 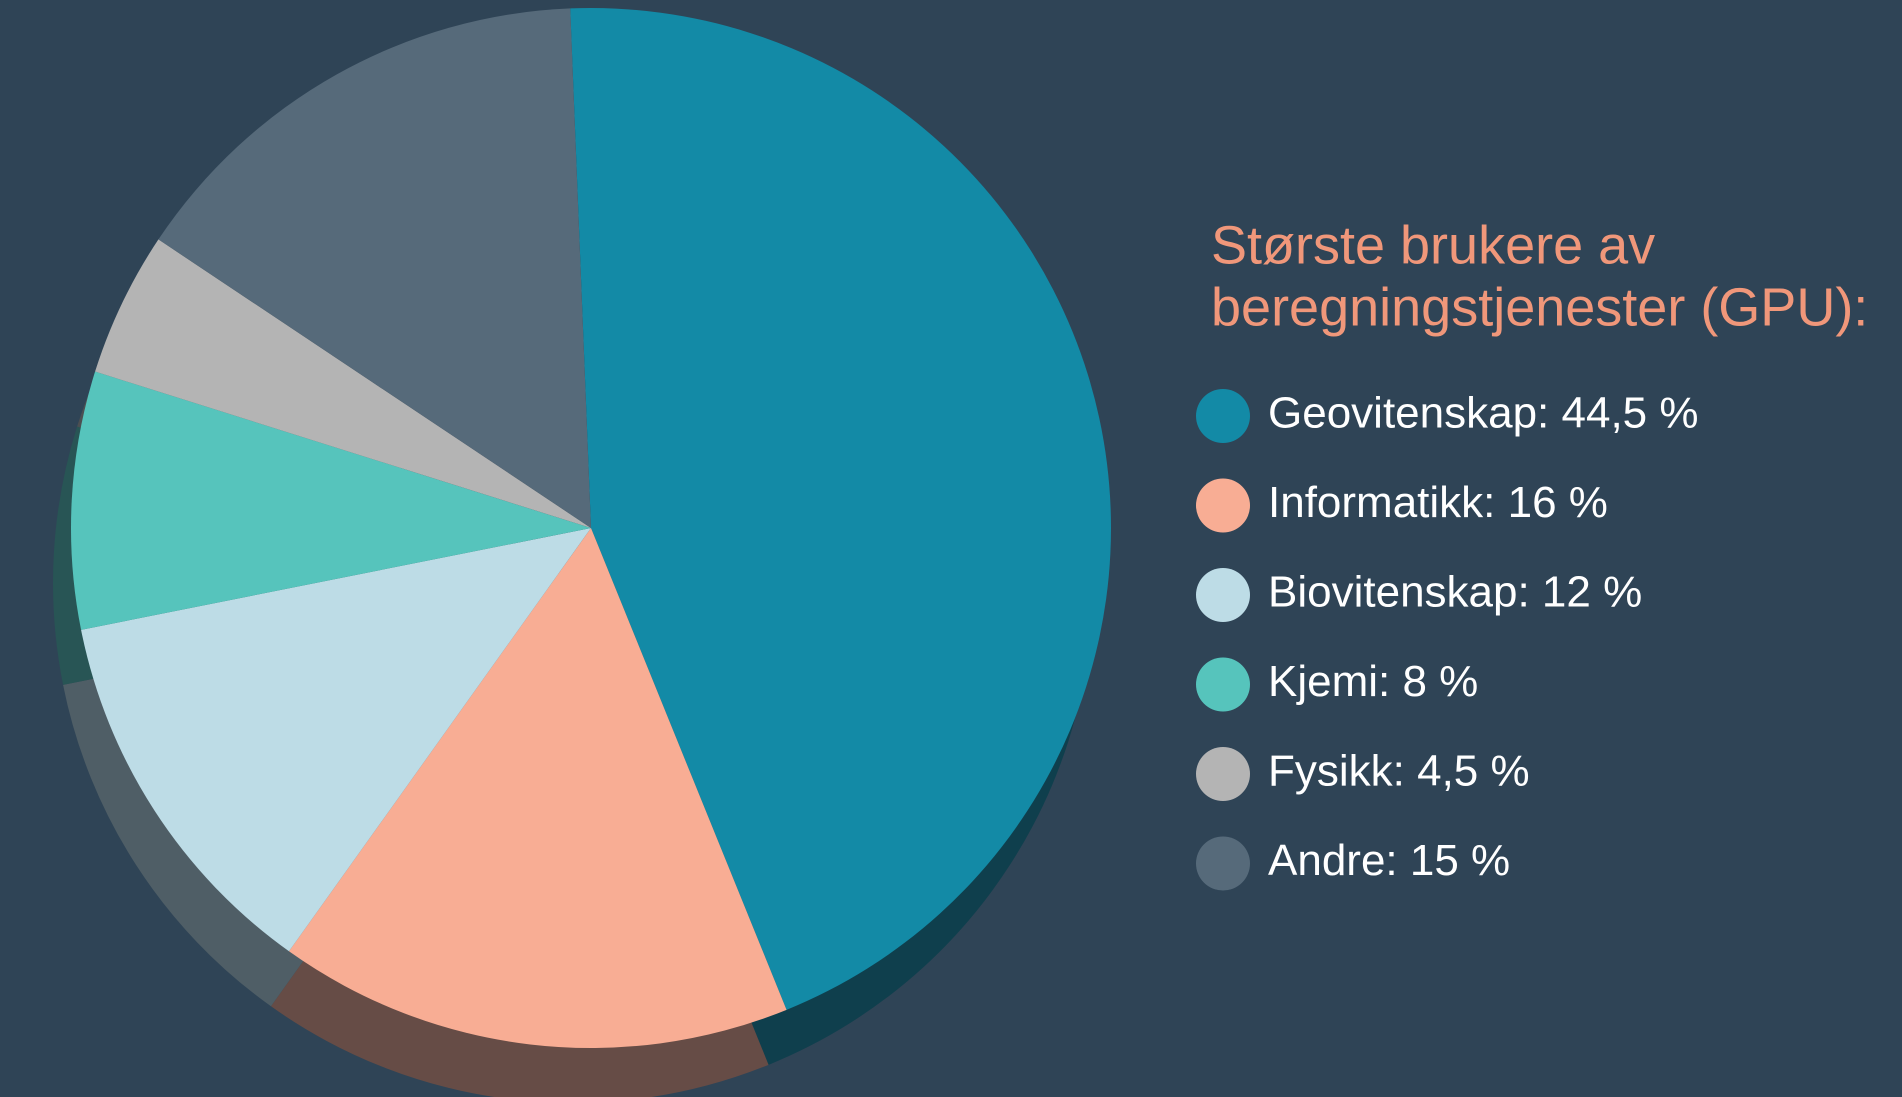 I want to click on legend-label: Informatikk: 16 %, so click(x=1438, y=502).